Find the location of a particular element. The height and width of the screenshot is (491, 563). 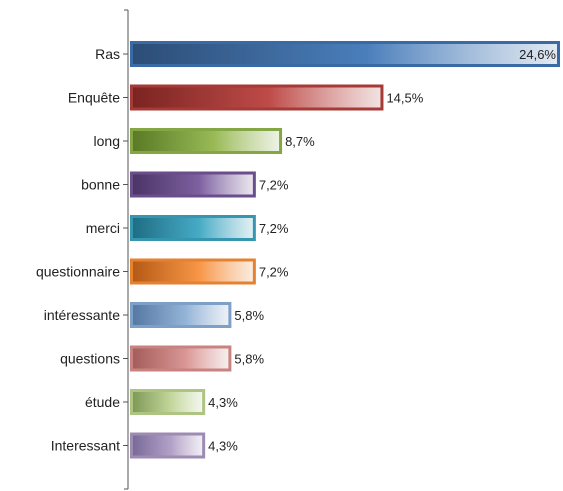

data-label: 24,6% is located at coordinates (537, 54).